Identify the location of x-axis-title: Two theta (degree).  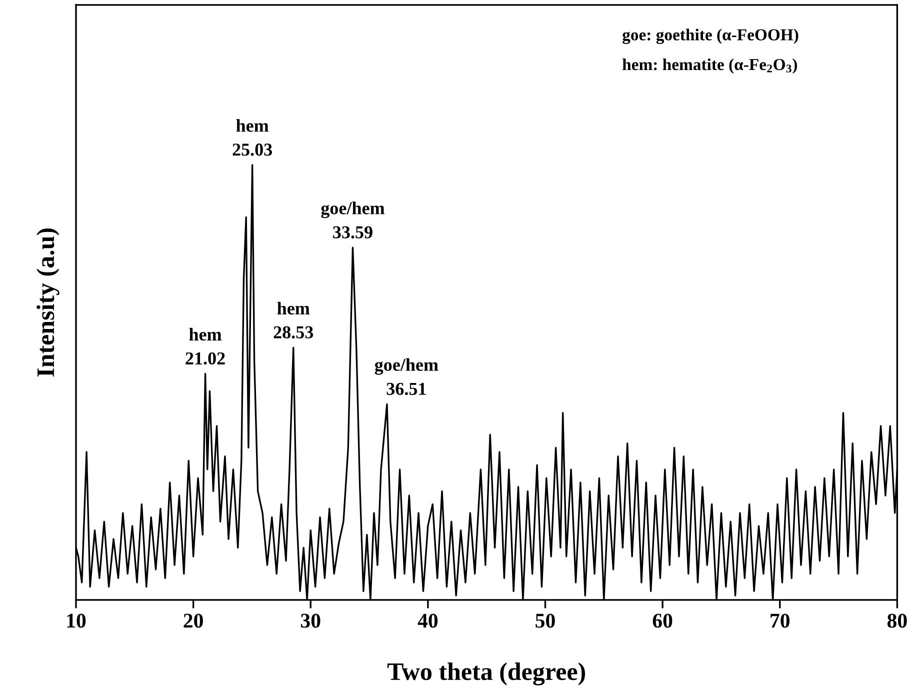
(486, 674).